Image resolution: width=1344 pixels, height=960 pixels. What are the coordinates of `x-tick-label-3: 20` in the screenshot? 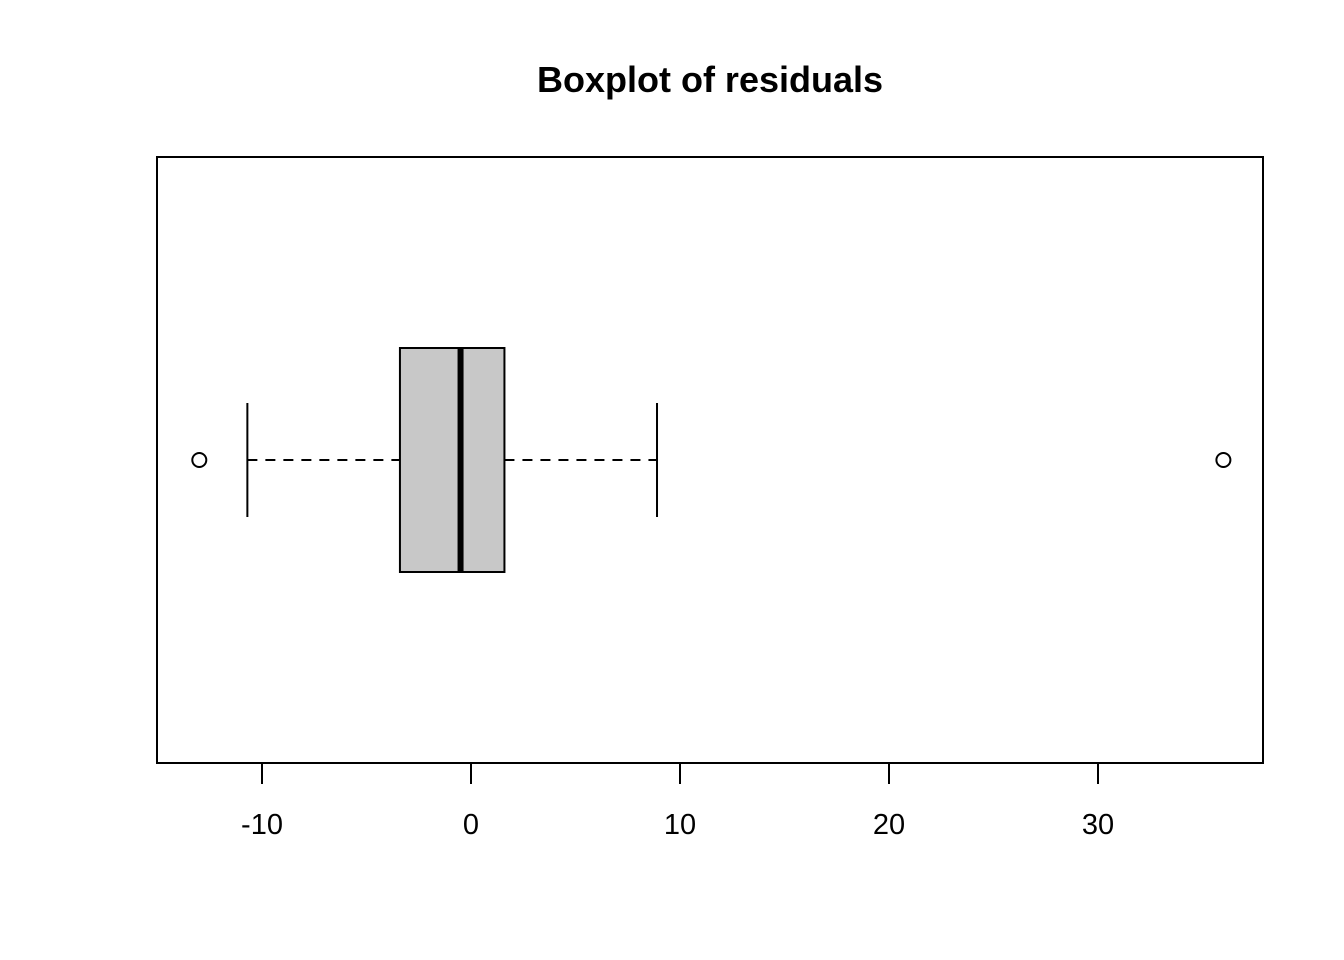 It's located at (889, 825).